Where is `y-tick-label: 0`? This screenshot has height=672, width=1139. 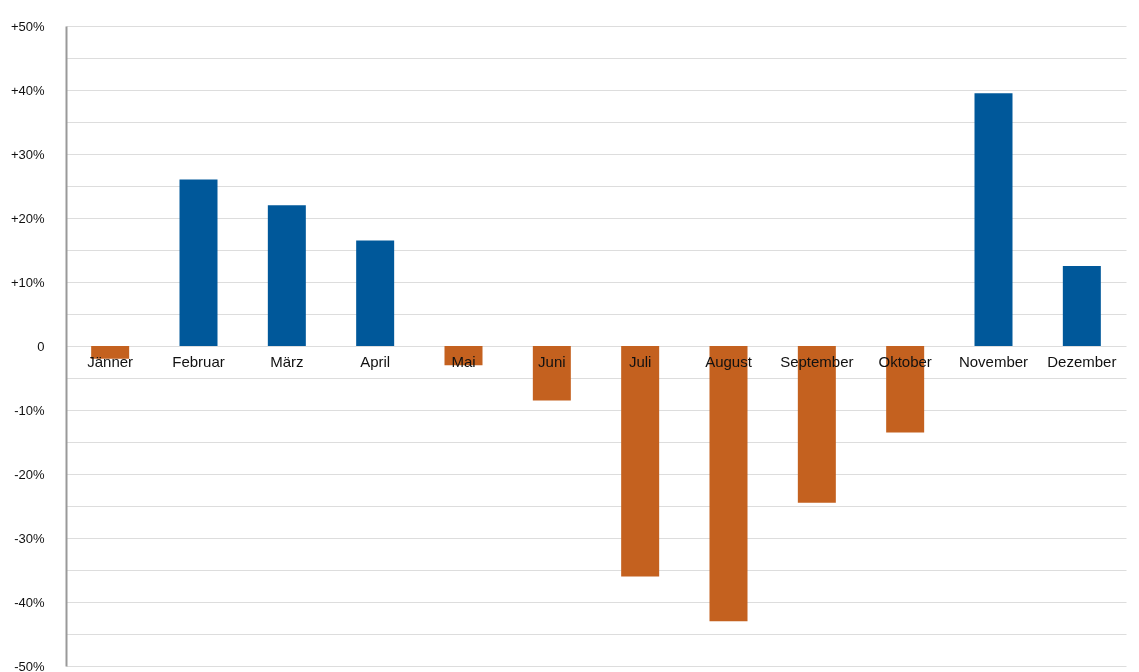 y-tick-label: 0 is located at coordinates (41, 346).